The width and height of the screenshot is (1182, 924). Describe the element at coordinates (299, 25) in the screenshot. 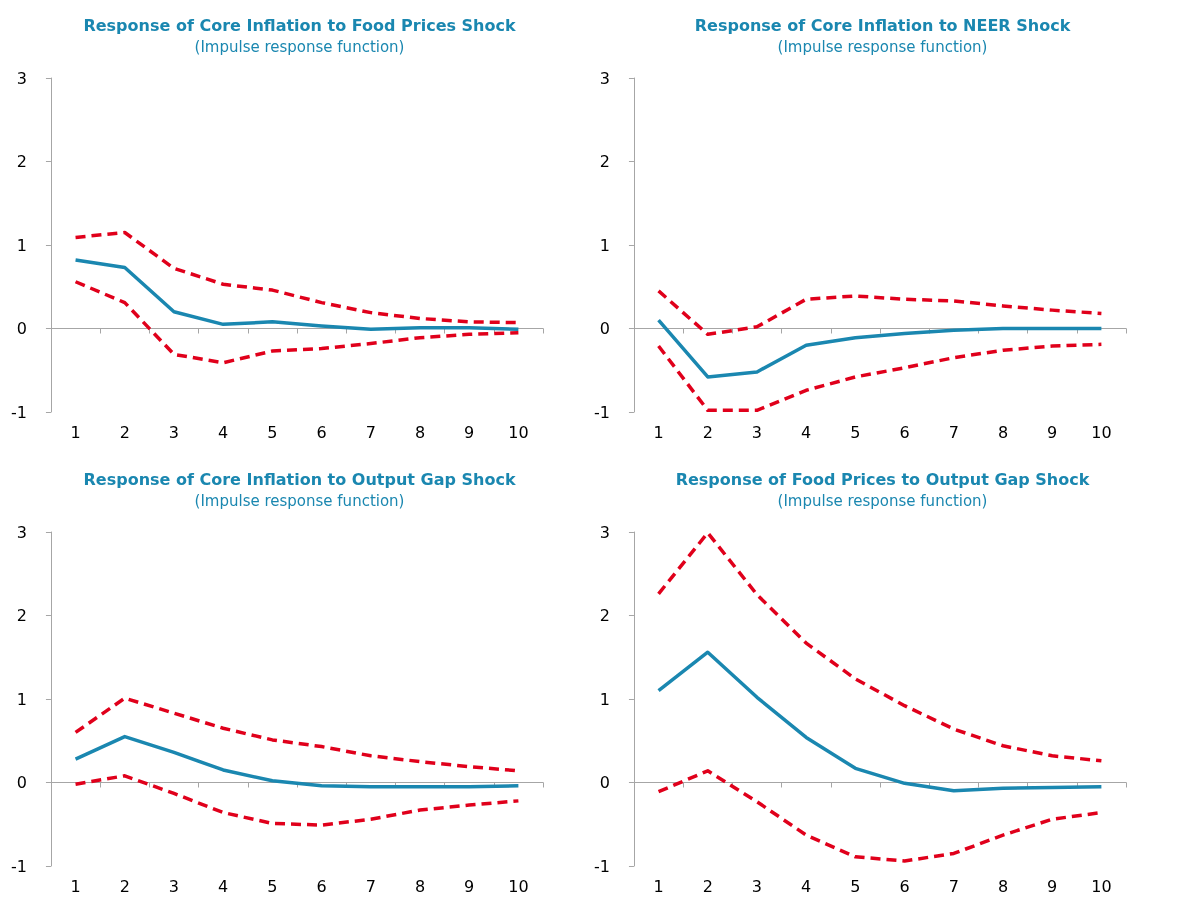

I see `chart-title: Response of Core Inflation to Food Prices Shock` at that location.